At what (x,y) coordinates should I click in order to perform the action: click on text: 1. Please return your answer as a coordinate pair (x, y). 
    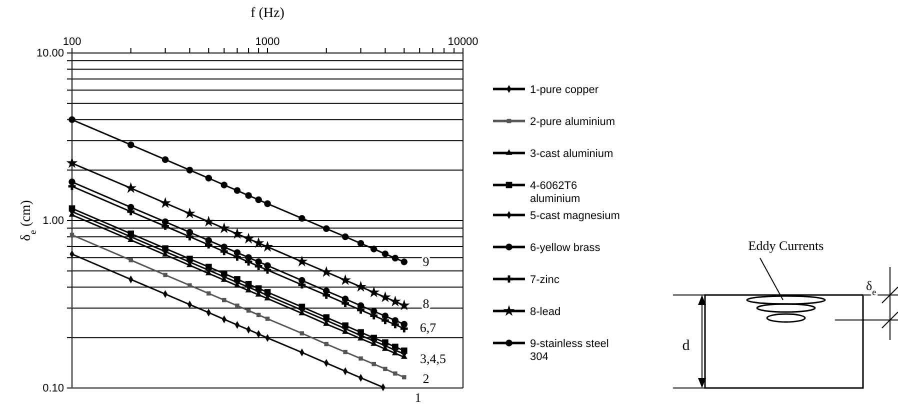
    Looking at the image, I should click on (418, 397).